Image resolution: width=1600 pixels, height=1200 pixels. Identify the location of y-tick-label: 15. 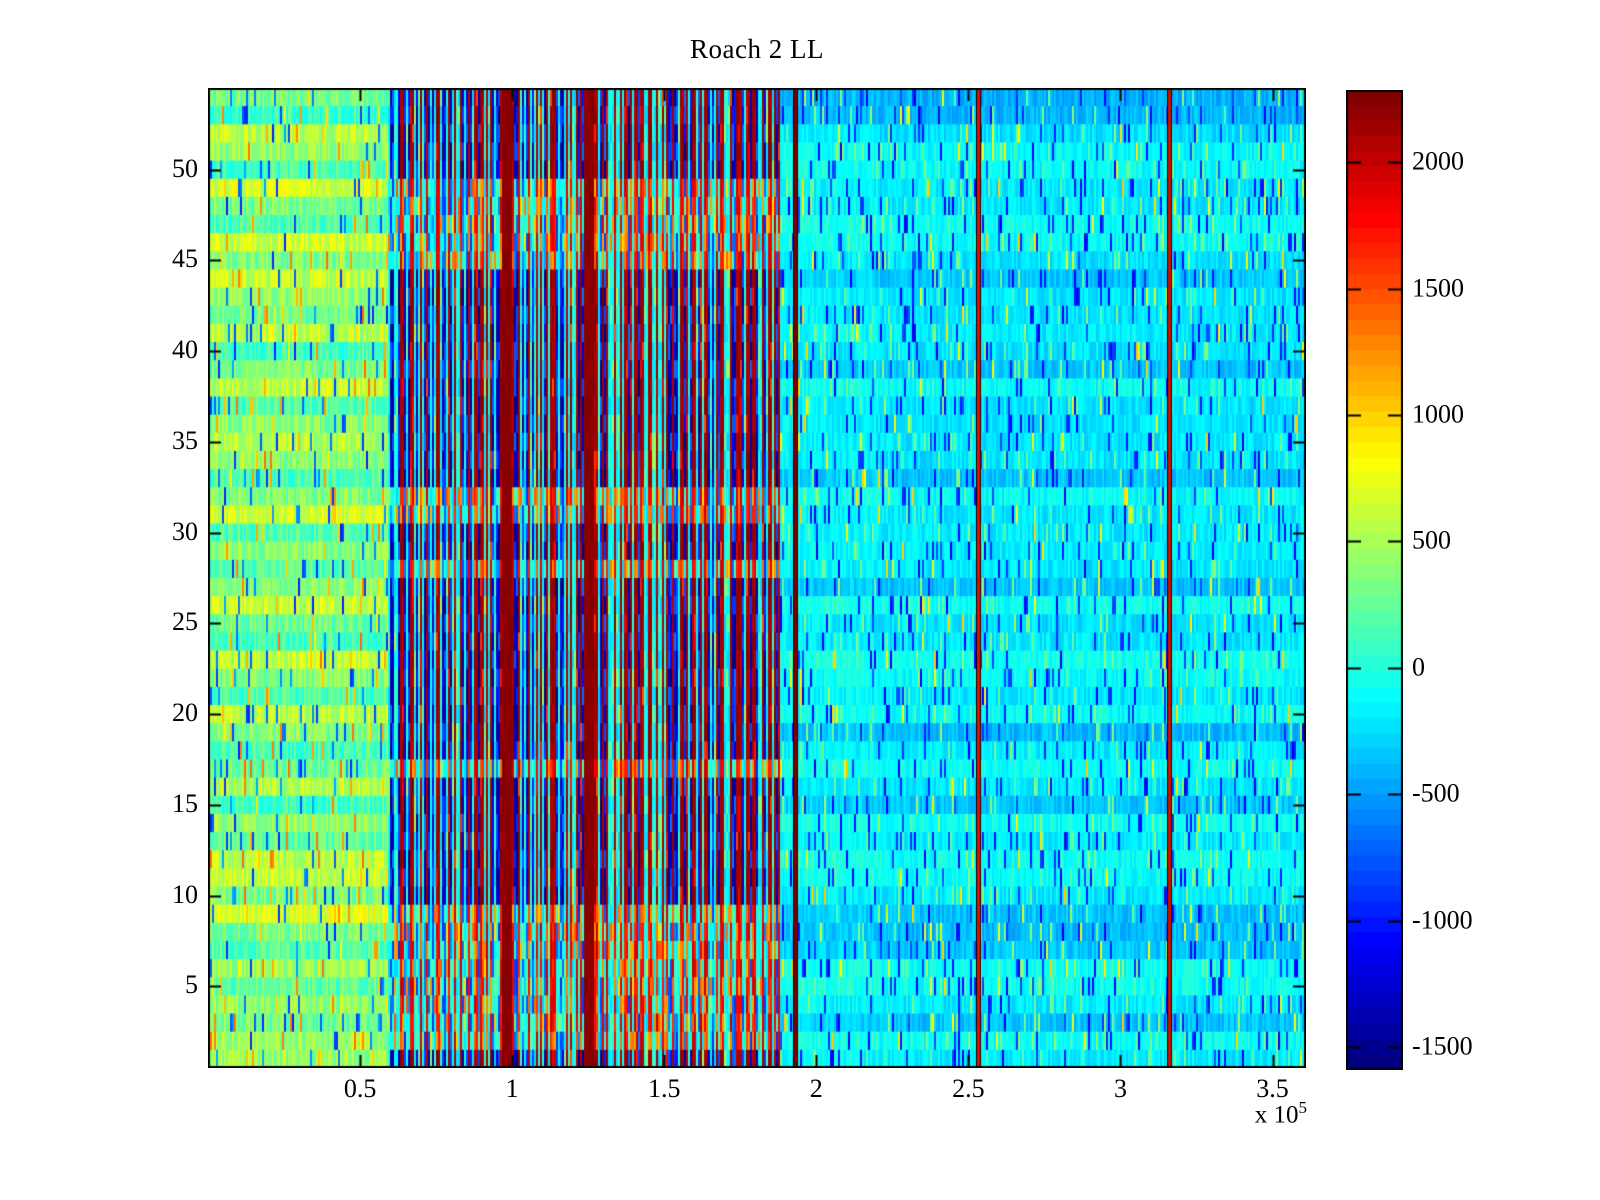
(185, 803).